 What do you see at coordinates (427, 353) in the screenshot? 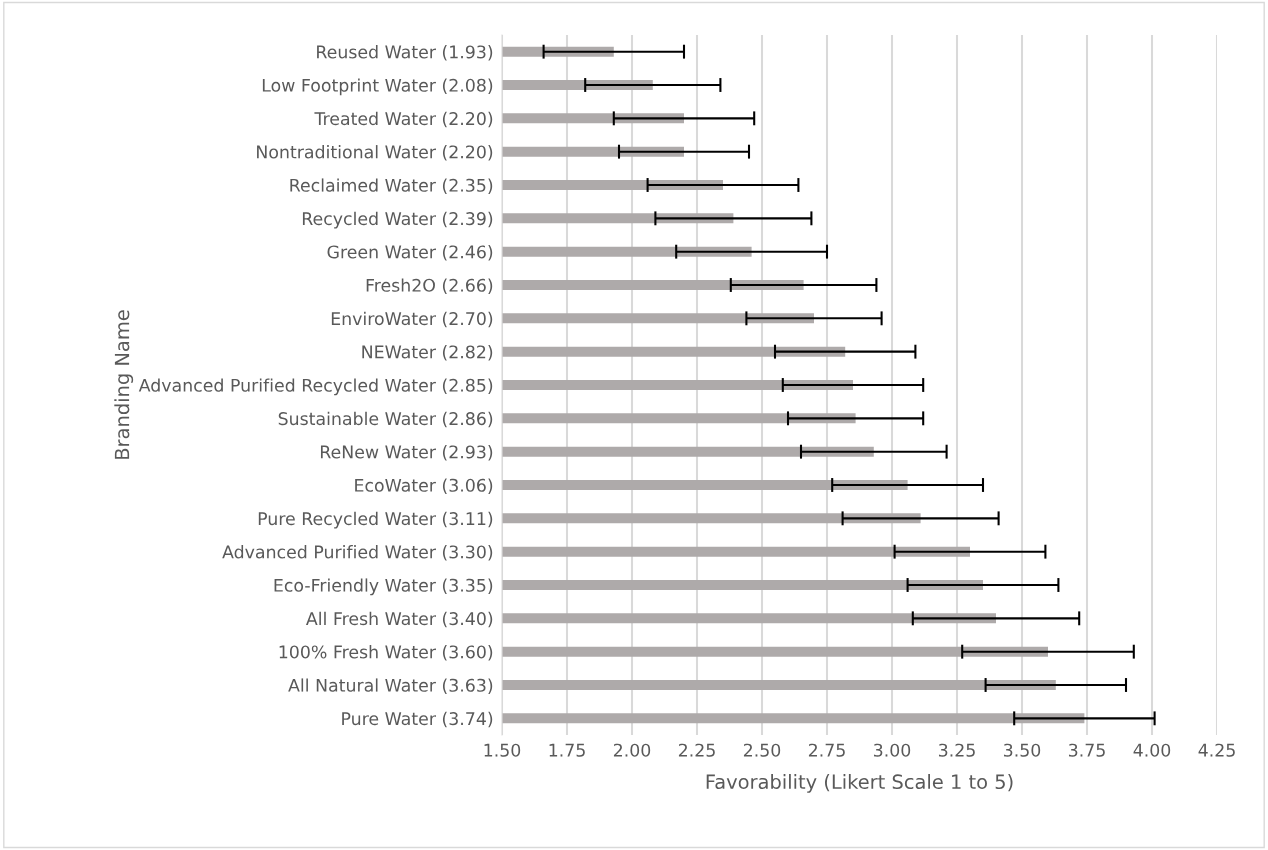
I see `y-tick-label: NEWater (2.82)` at bounding box center [427, 353].